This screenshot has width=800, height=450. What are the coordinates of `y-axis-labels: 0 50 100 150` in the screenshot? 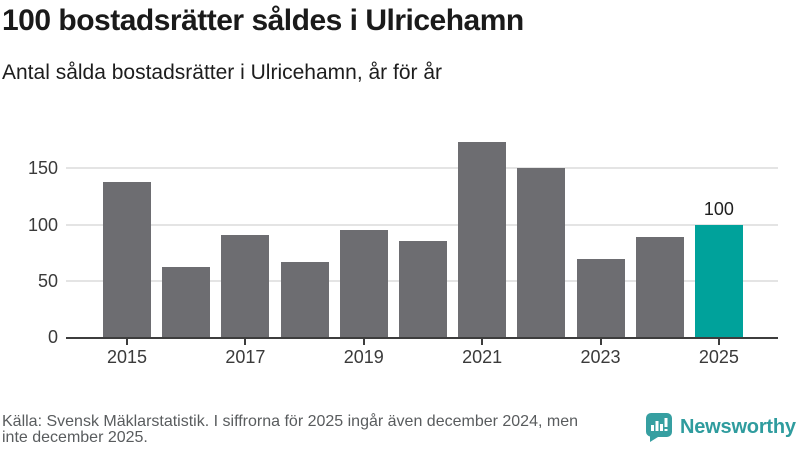 It's located at (29, 243).